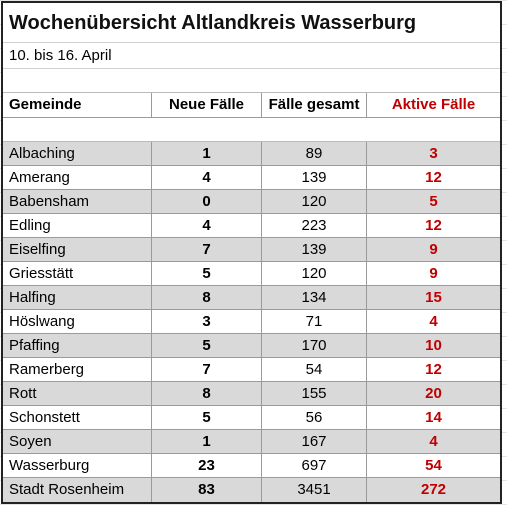  I want to click on table-row: Griesstätt 5 120 9, so click(251, 274).